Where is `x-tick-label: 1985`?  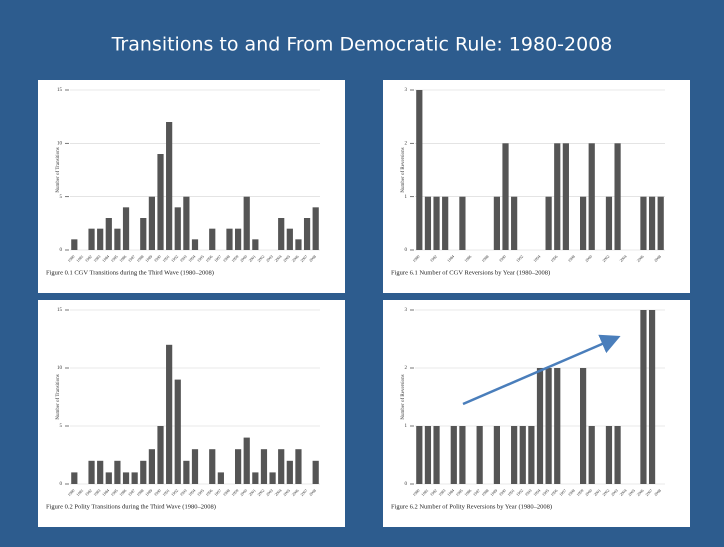
x-tick-label: 1985 is located at coordinates (459, 492).